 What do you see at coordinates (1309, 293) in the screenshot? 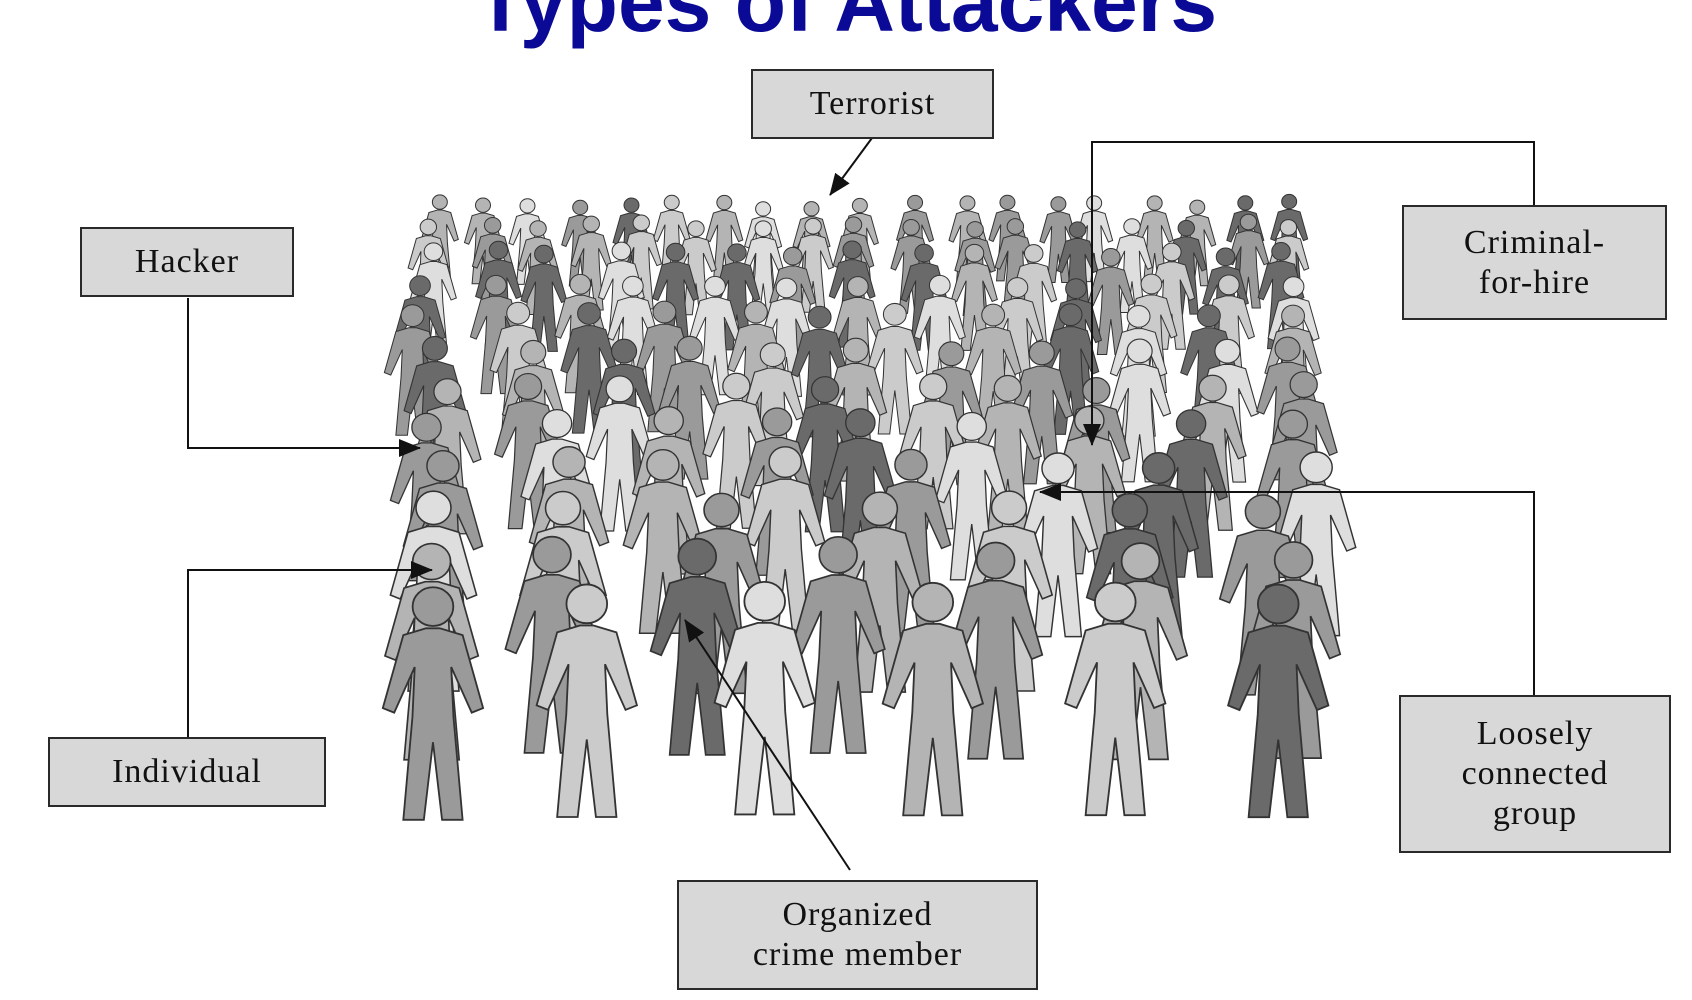
I see `criminal-for-hire-connector` at bounding box center [1309, 293].